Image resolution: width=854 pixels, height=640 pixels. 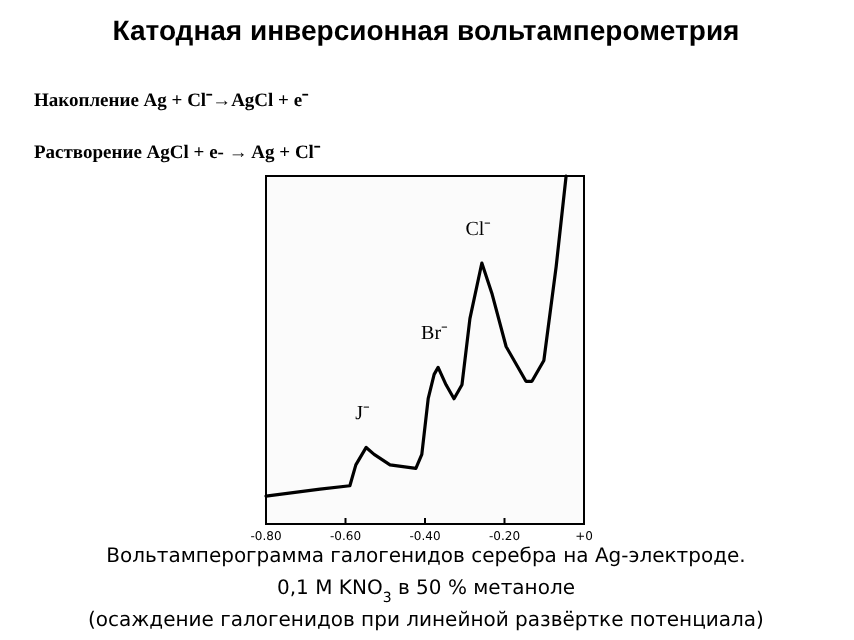 What do you see at coordinates (178, 154) in the screenshot?
I see `text: Растворение AgCl + e- → Ag + Cl⁻` at bounding box center [178, 154].